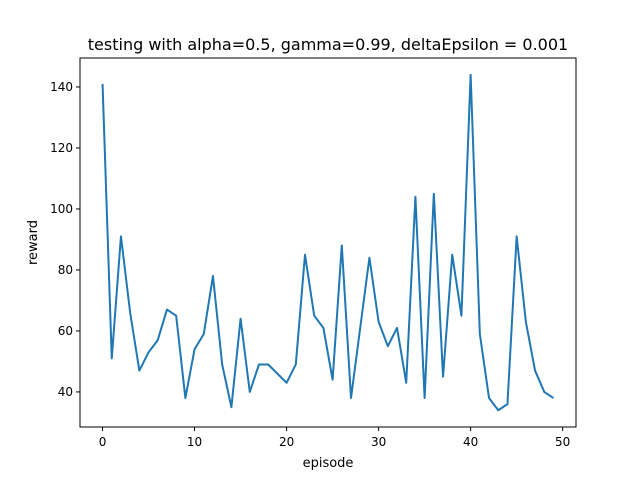  What do you see at coordinates (562, 442) in the screenshot?
I see `x-tick-label: 50` at bounding box center [562, 442].